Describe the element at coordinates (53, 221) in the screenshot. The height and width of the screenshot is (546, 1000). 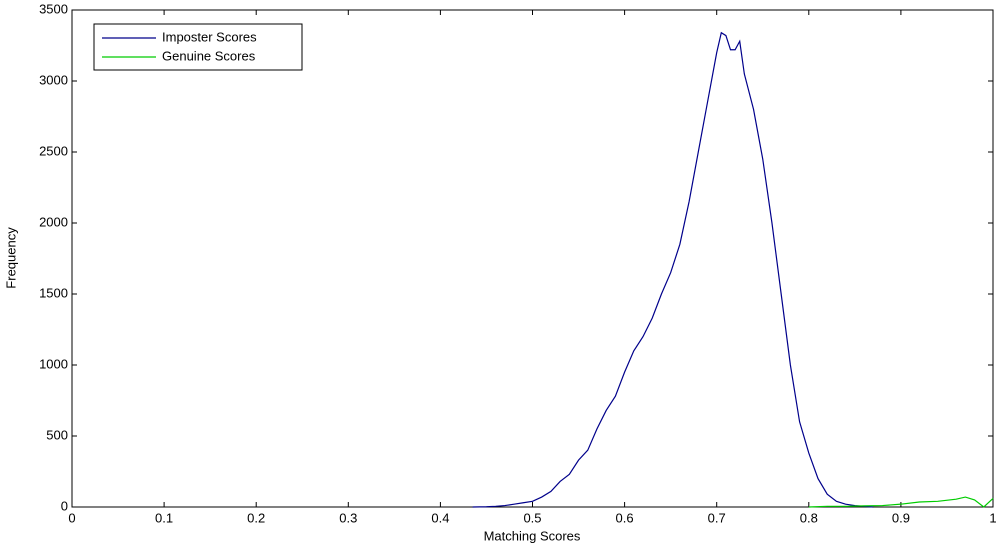
I see `y-tick-label: 2000` at that location.